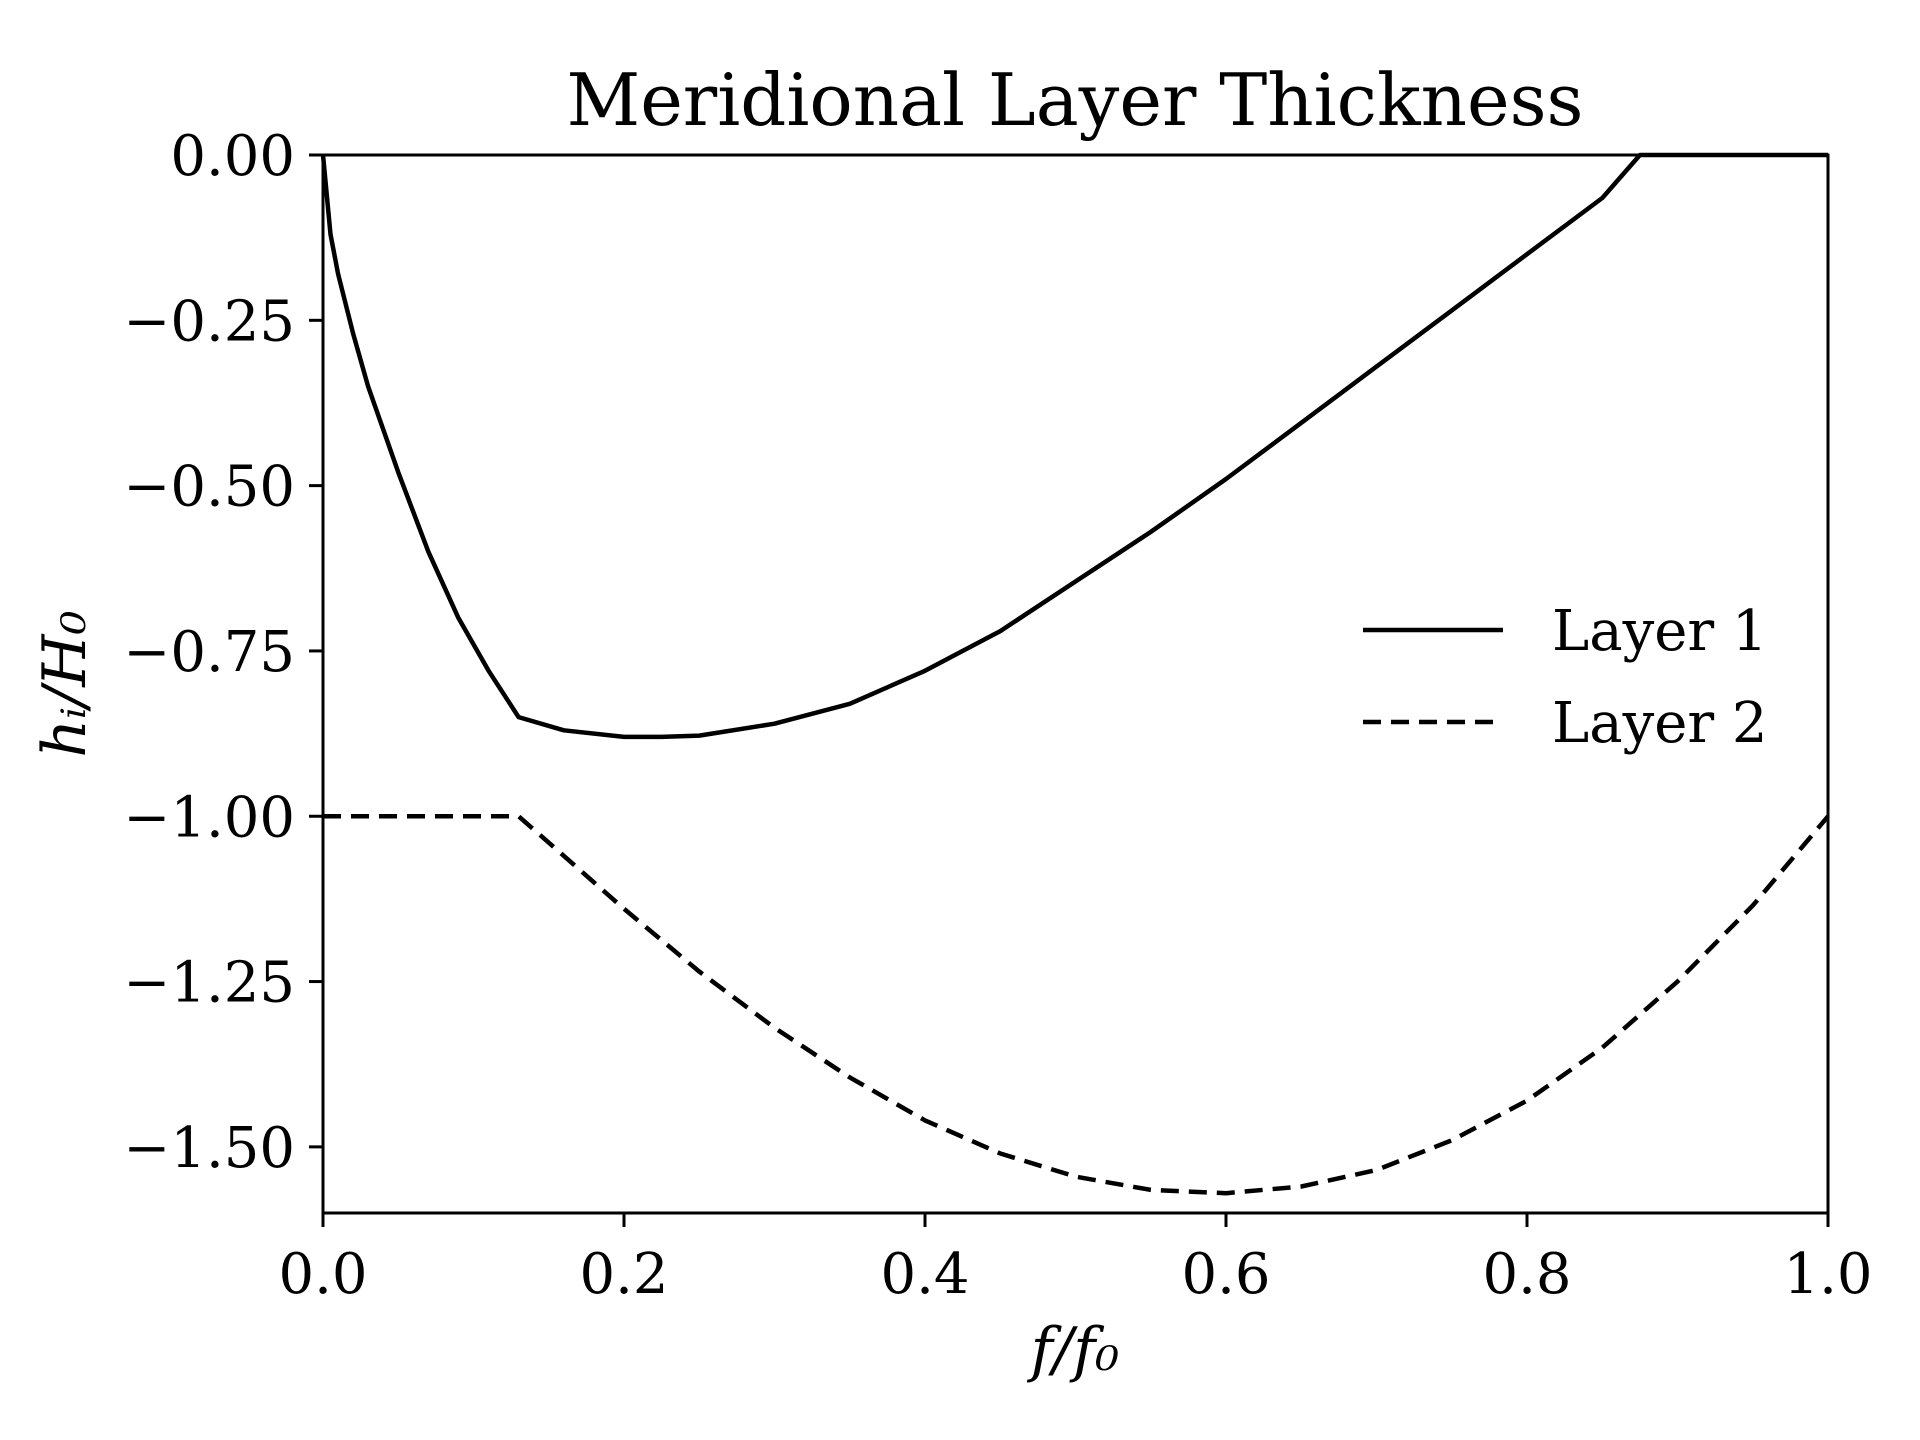 The width and height of the screenshot is (1920, 1440). I want to click on legend: Layer 1 Layer 2, so click(1565, 677).